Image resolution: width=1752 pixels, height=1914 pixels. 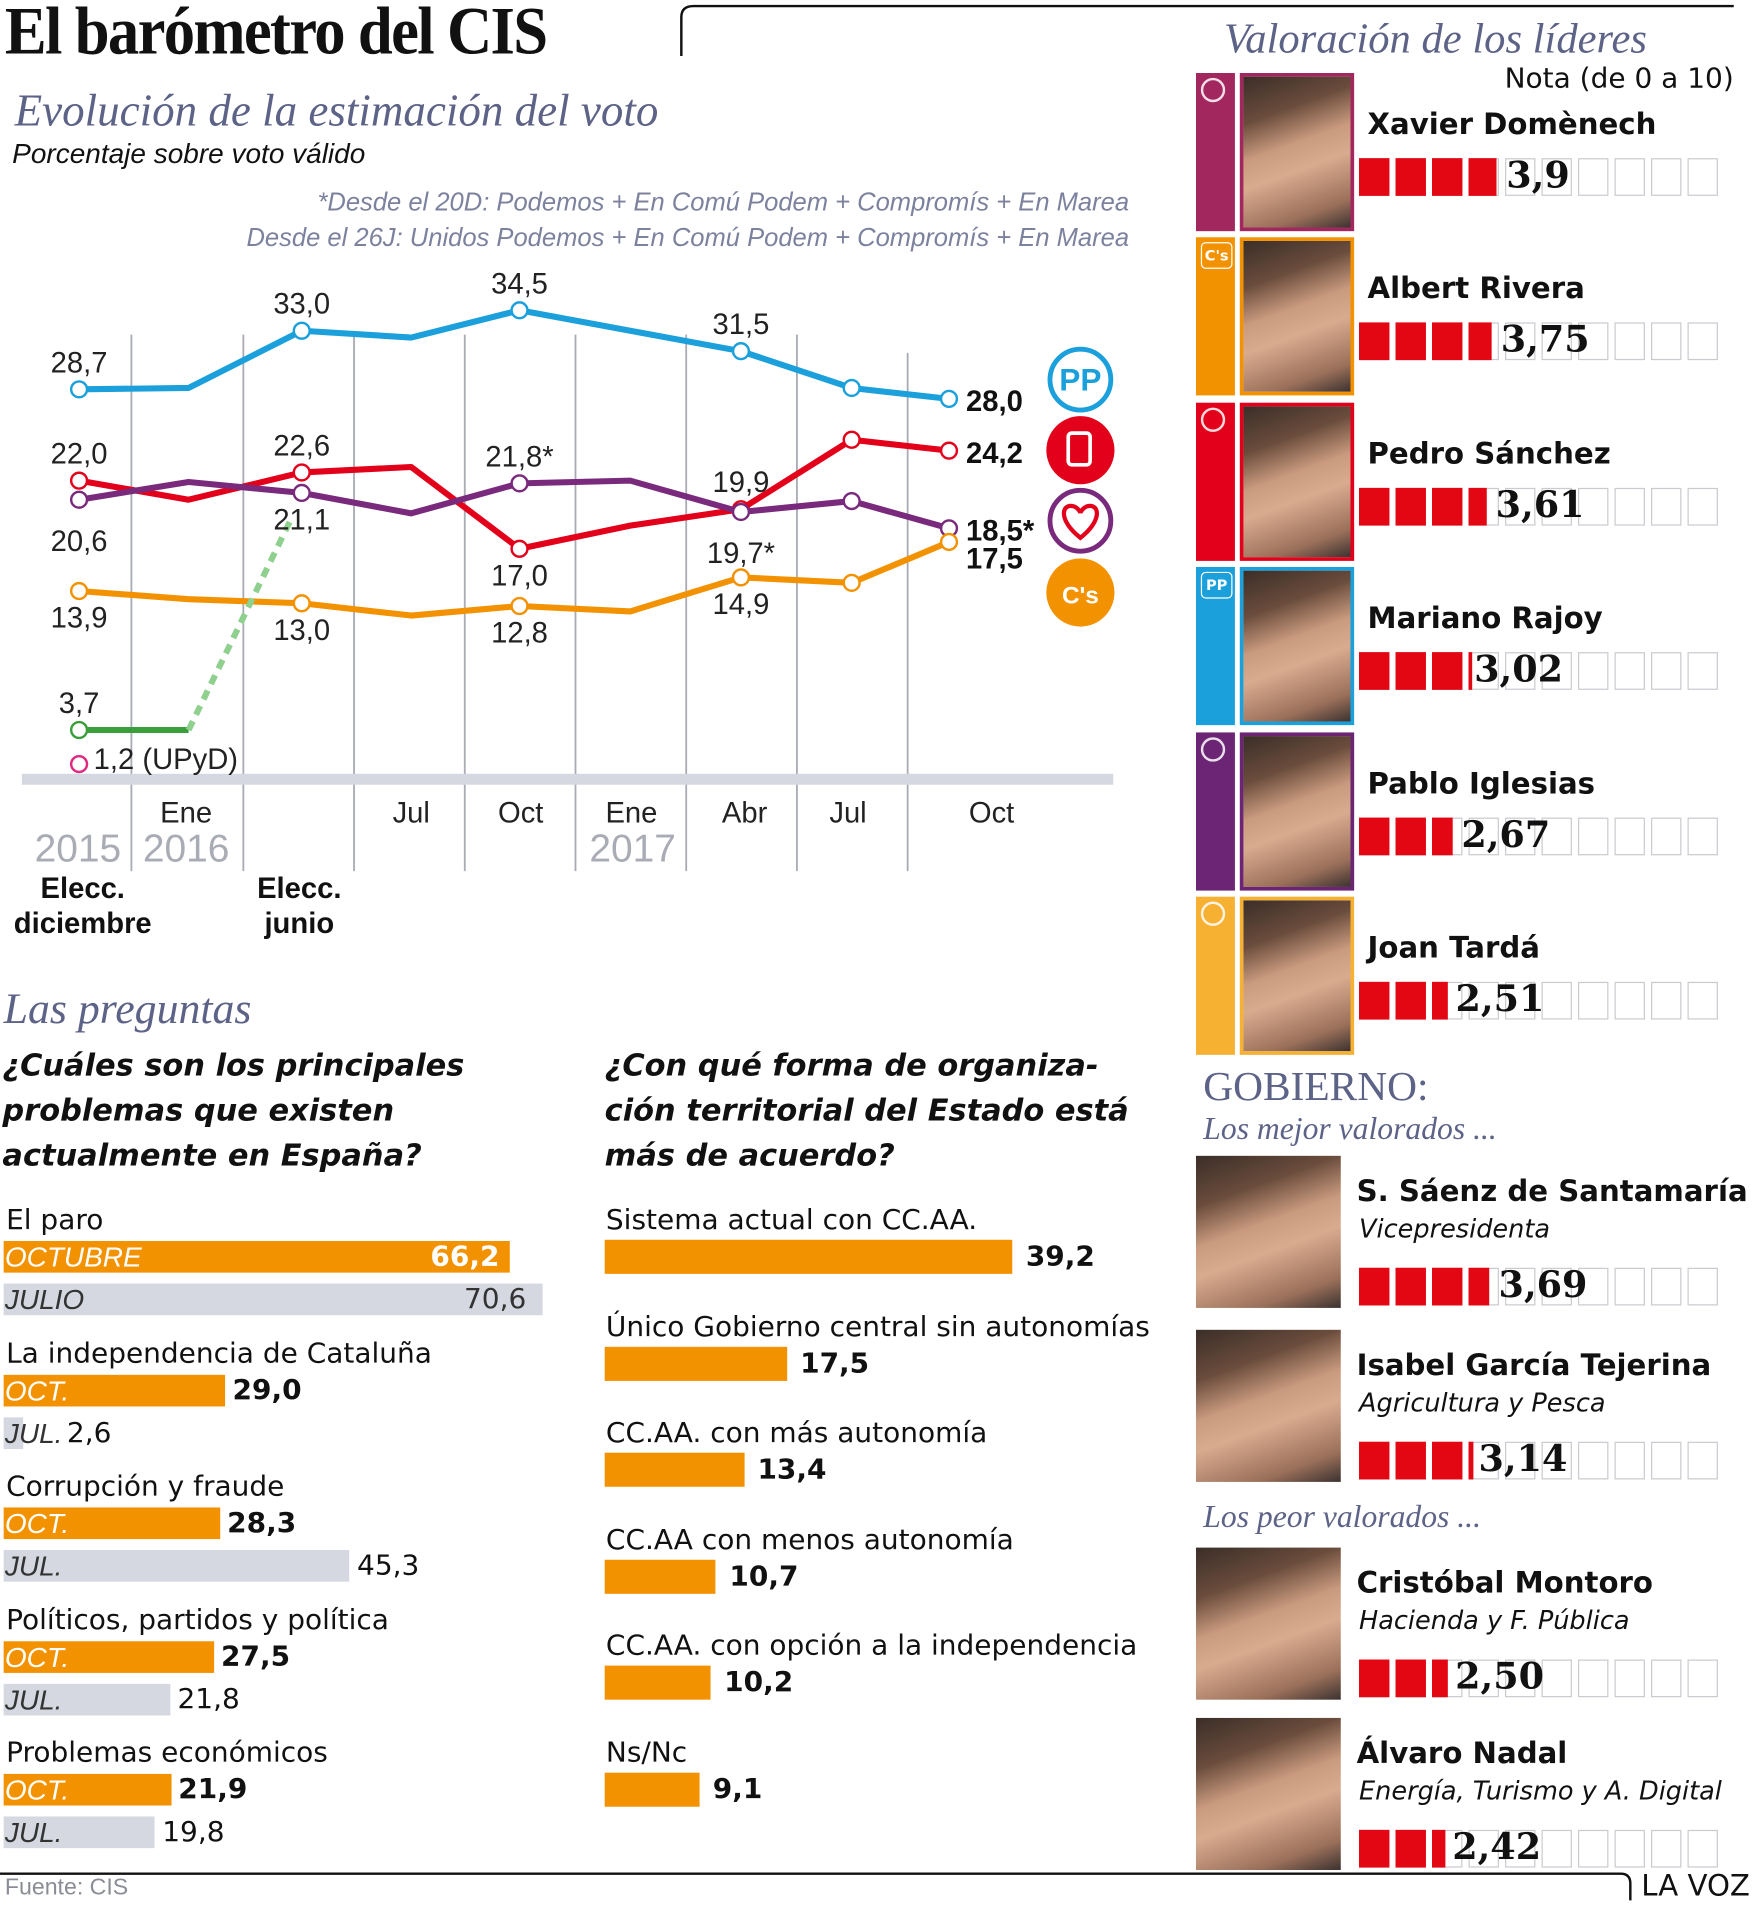 What do you see at coordinates (745, 813) in the screenshot?
I see `x-tick-label: Abr` at bounding box center [745, 813].